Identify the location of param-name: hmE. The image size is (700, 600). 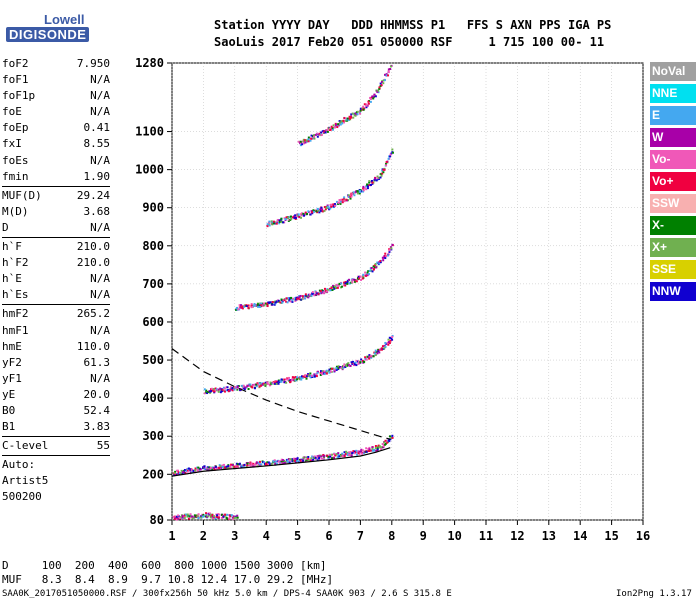
(12, 346).